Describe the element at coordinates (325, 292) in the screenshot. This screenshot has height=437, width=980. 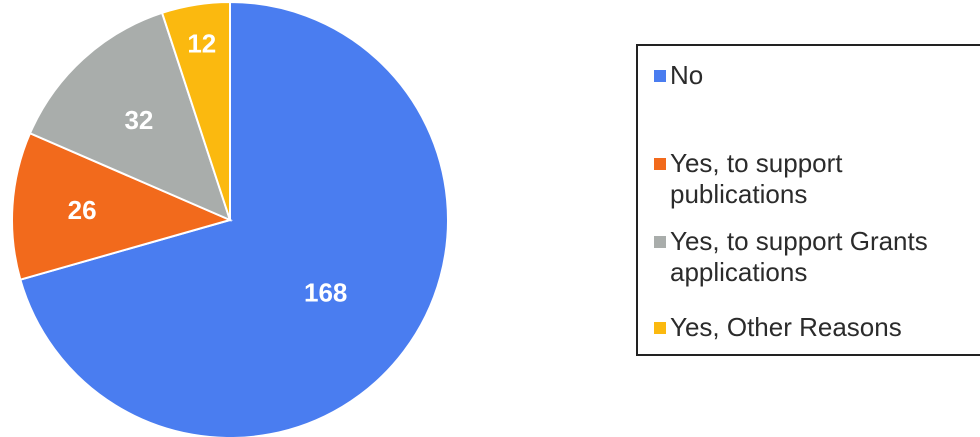
I see `pie-value-label-no: 168` at that location.